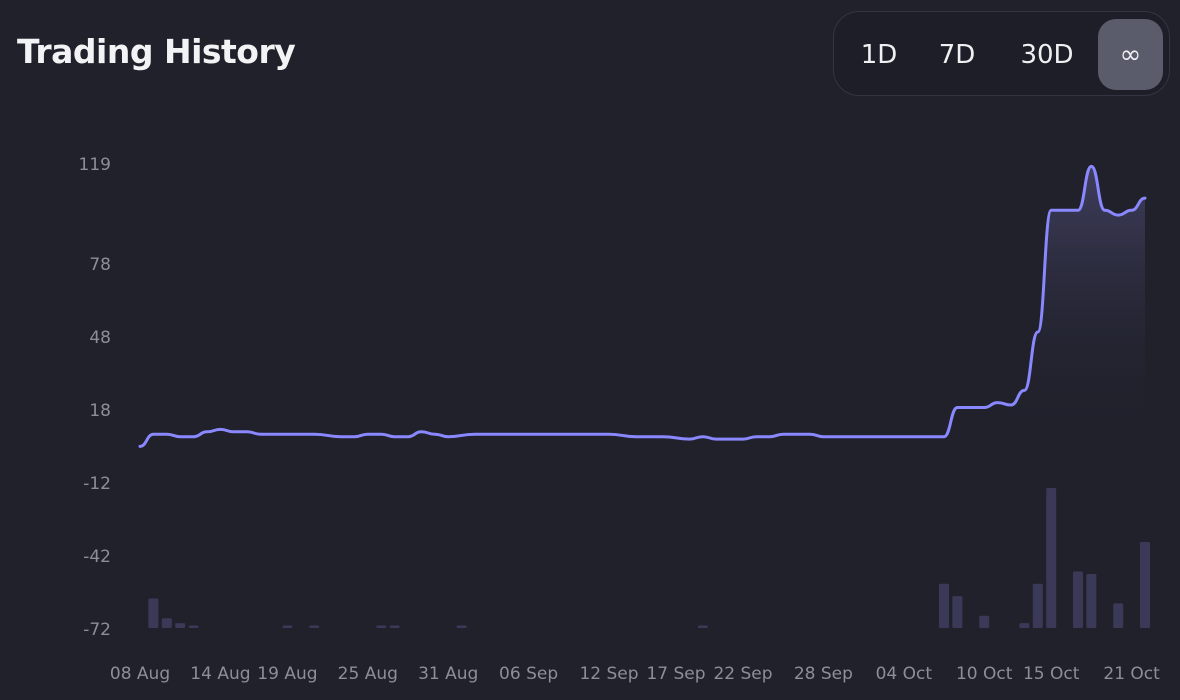  Describe the element at coordinates (140, 674) in the screenshot. I see `x-tick-label: 08 Aug` at that location.